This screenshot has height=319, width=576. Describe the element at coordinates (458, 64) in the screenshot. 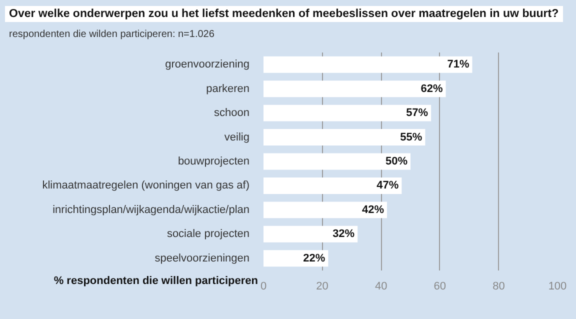

I see `data-label: 71%` at that location.